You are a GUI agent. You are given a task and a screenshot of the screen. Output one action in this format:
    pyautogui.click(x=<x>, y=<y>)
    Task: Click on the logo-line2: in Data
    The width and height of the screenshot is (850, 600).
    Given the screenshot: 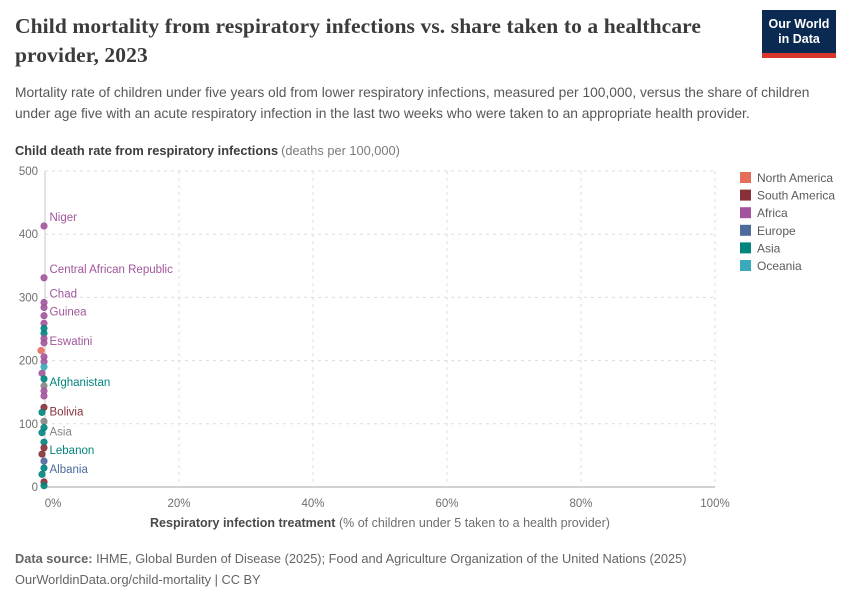 What is the action you would take?
    pyautogui.click(x=799, y=39)
    